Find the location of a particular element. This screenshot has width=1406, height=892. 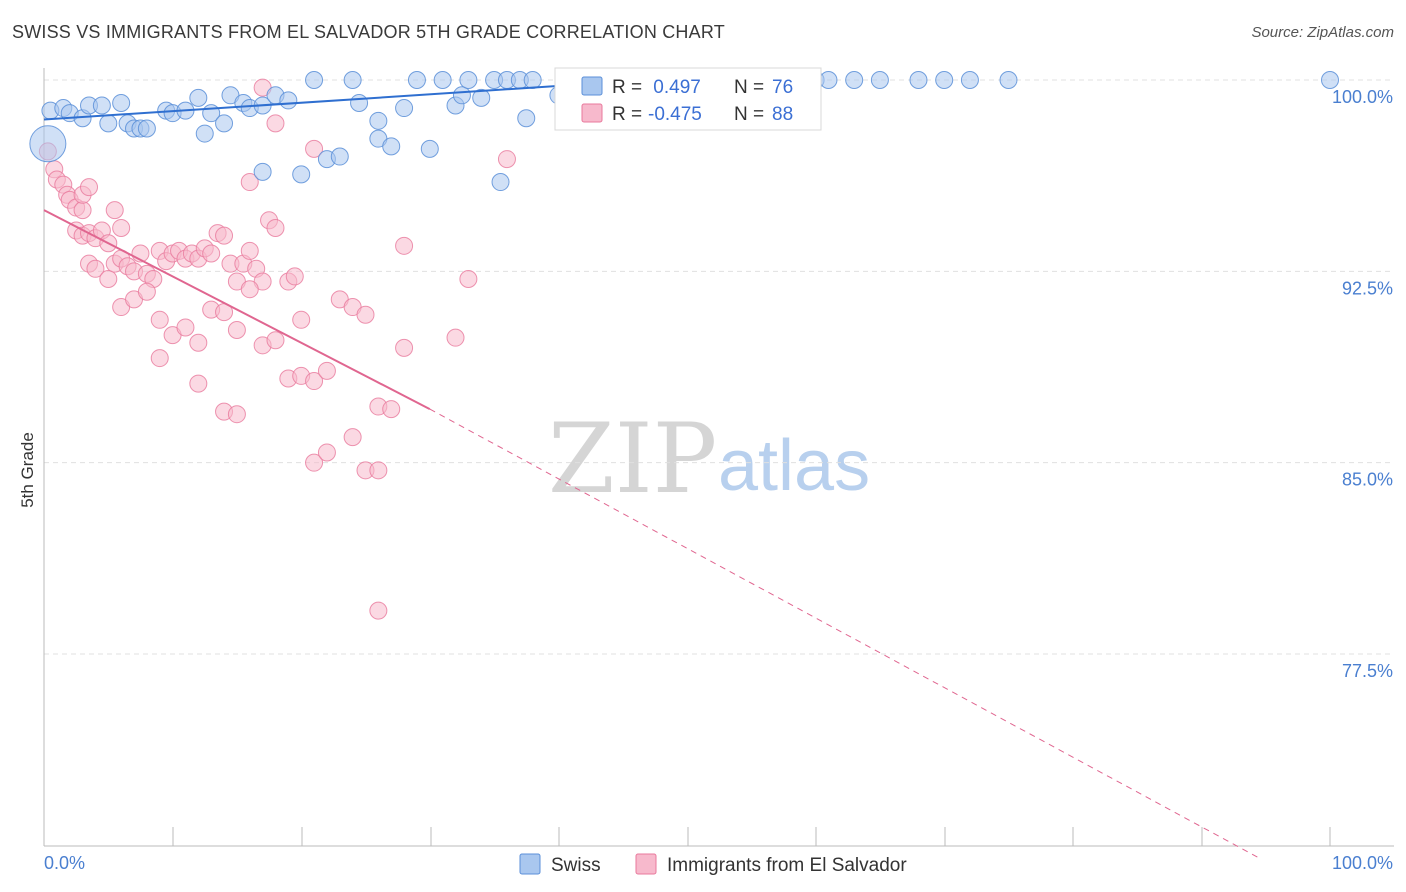

x-tick-label-right: 100.0% is located at coordinates (1362, 863).